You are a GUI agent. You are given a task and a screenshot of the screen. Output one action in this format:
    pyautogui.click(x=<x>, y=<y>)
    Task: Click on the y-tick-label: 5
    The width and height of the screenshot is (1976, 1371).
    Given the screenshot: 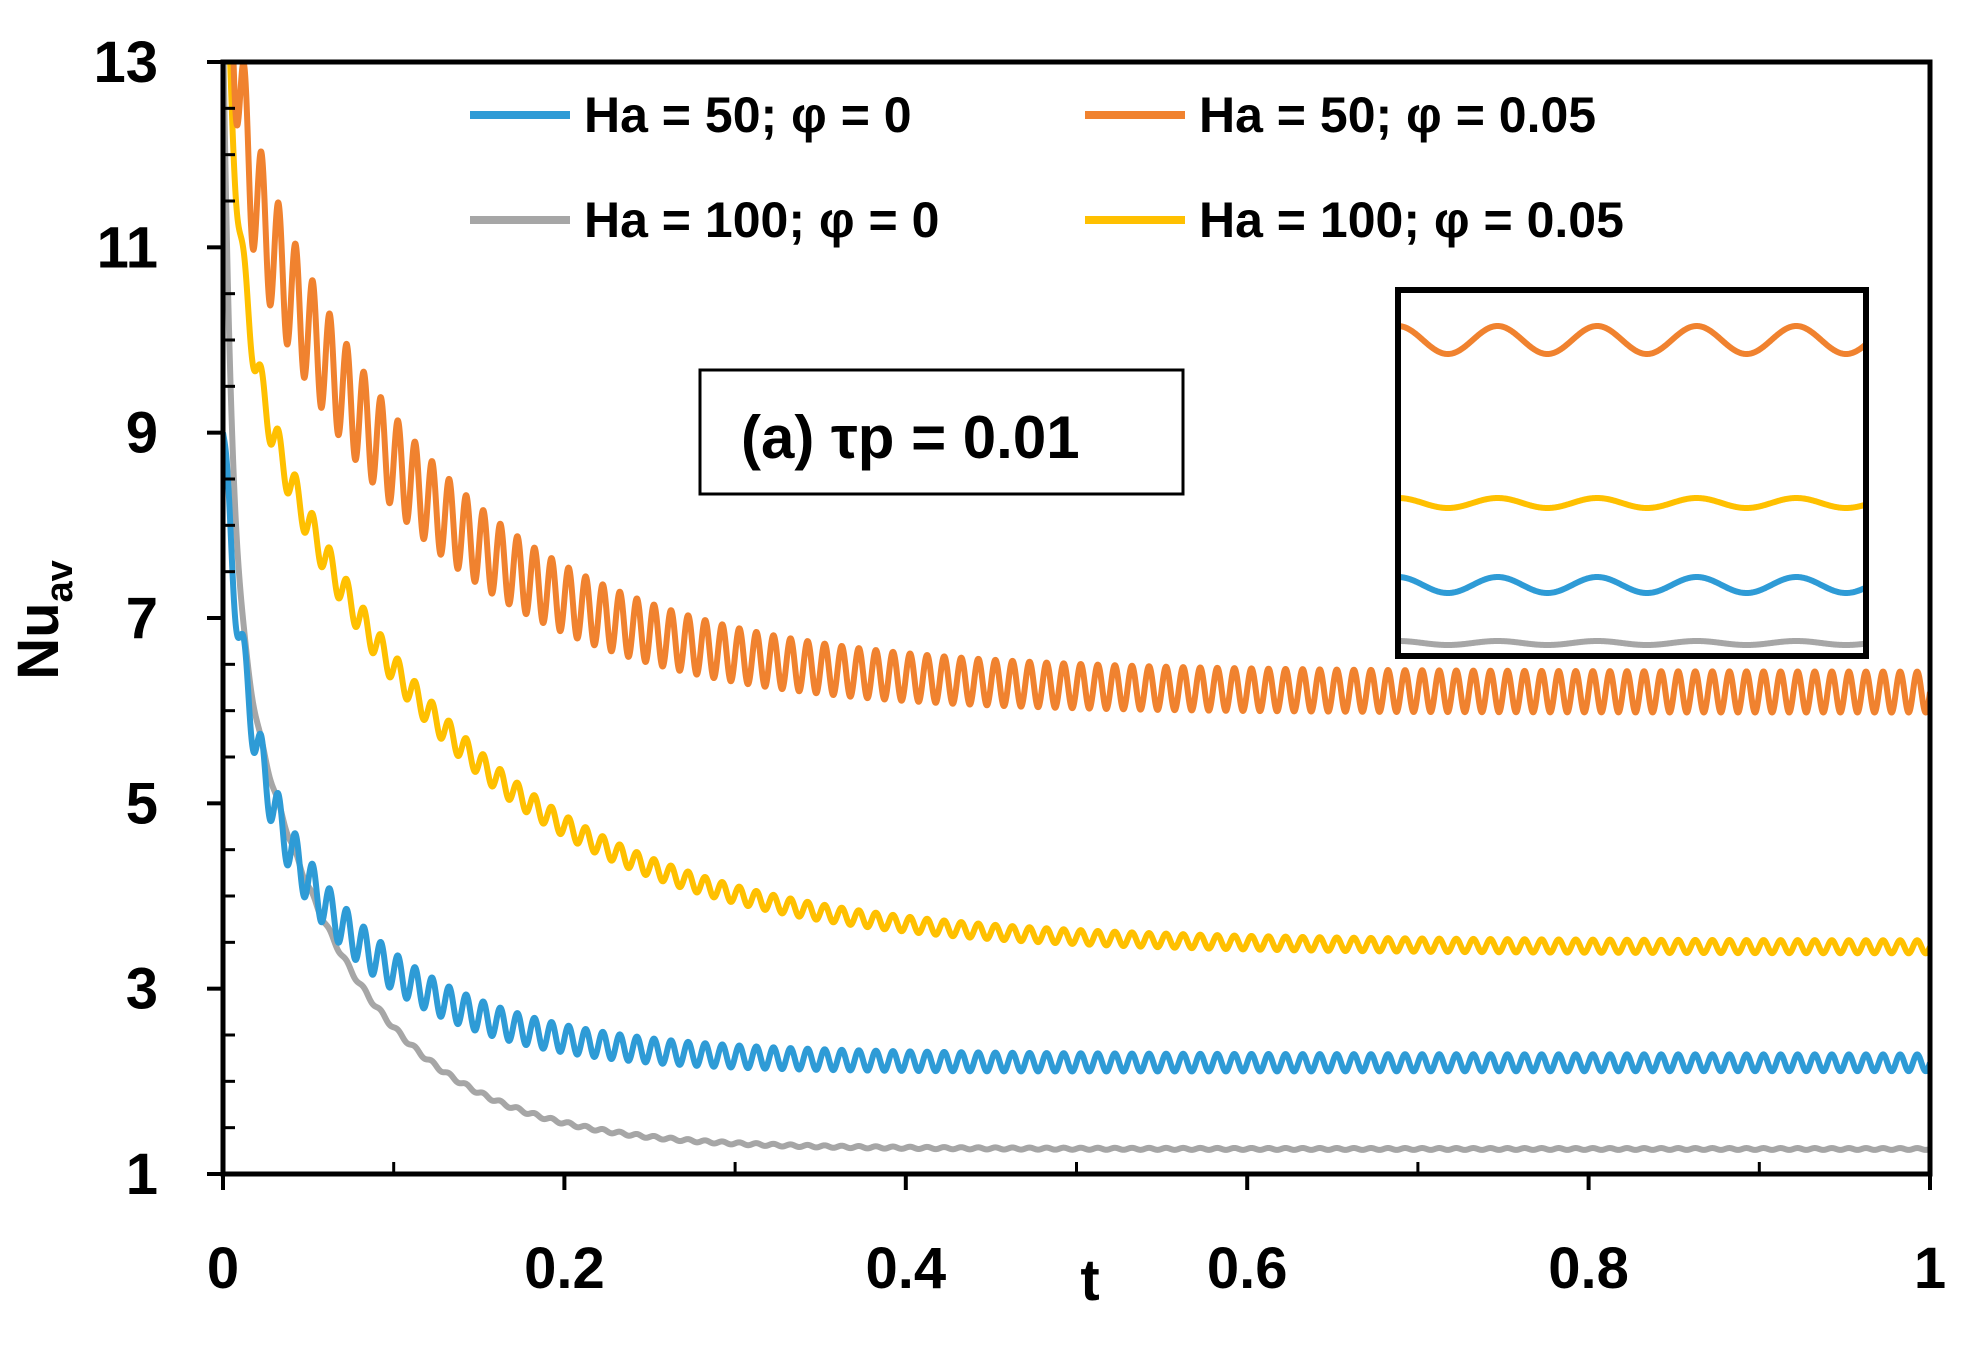 What is the action you would take?
    pyautogui.click(x=142, y=803)
    